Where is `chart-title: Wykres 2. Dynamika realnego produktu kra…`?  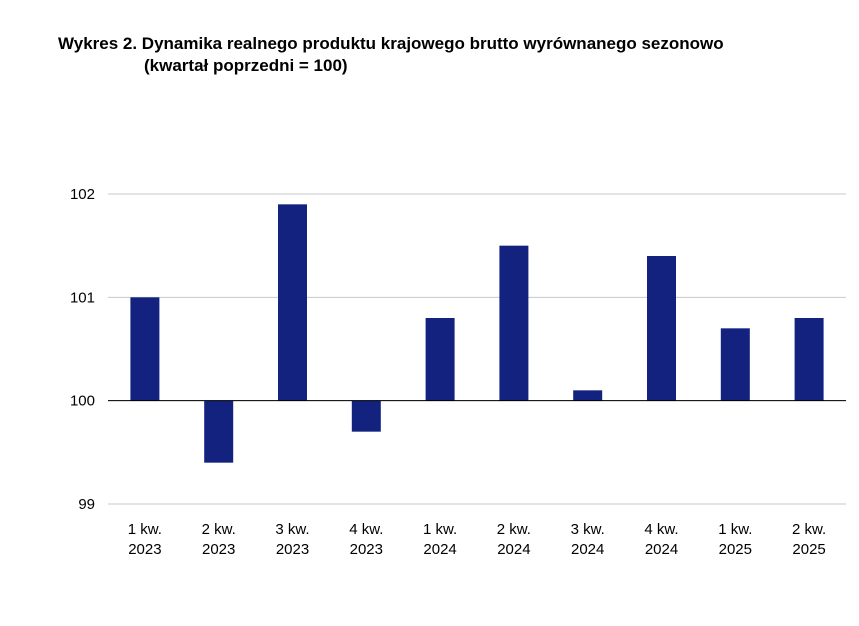 chart-title: Wykres 2. Dynamika realnego produktu kra… is located at coordinates (391, 43).